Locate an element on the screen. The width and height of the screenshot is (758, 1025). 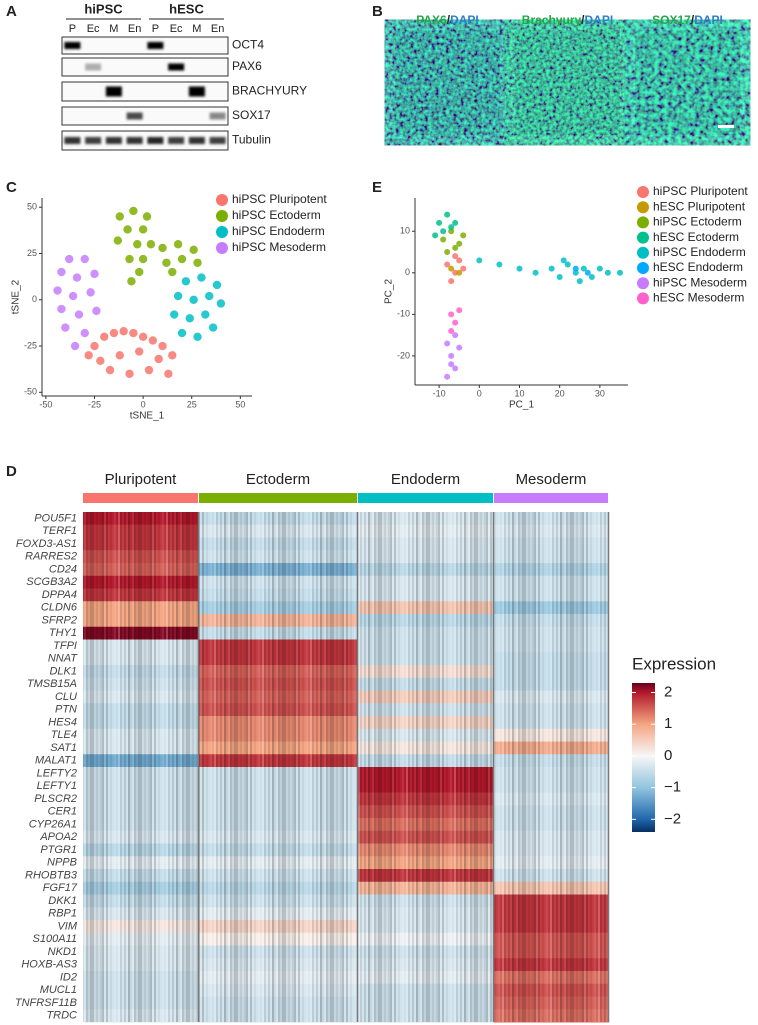
colorbar-title: Expression is located at coordinates (674, 663).